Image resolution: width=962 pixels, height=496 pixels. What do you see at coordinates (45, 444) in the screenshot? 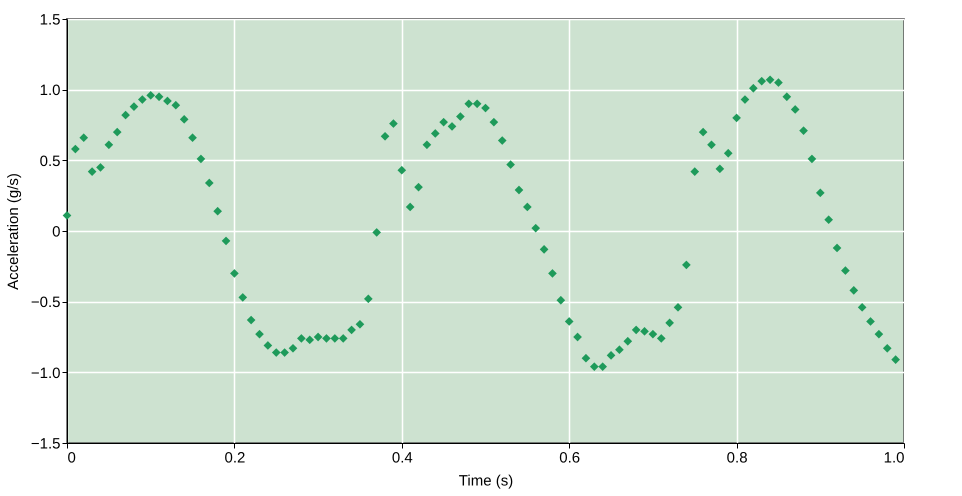
I see `y-tick-label: −1.5` at bounding box center [45, 444].